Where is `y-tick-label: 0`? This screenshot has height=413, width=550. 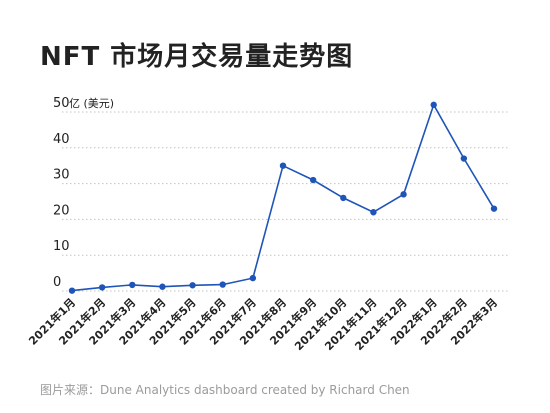
y-tick-label: 0 is located at coordinates (57, 282).